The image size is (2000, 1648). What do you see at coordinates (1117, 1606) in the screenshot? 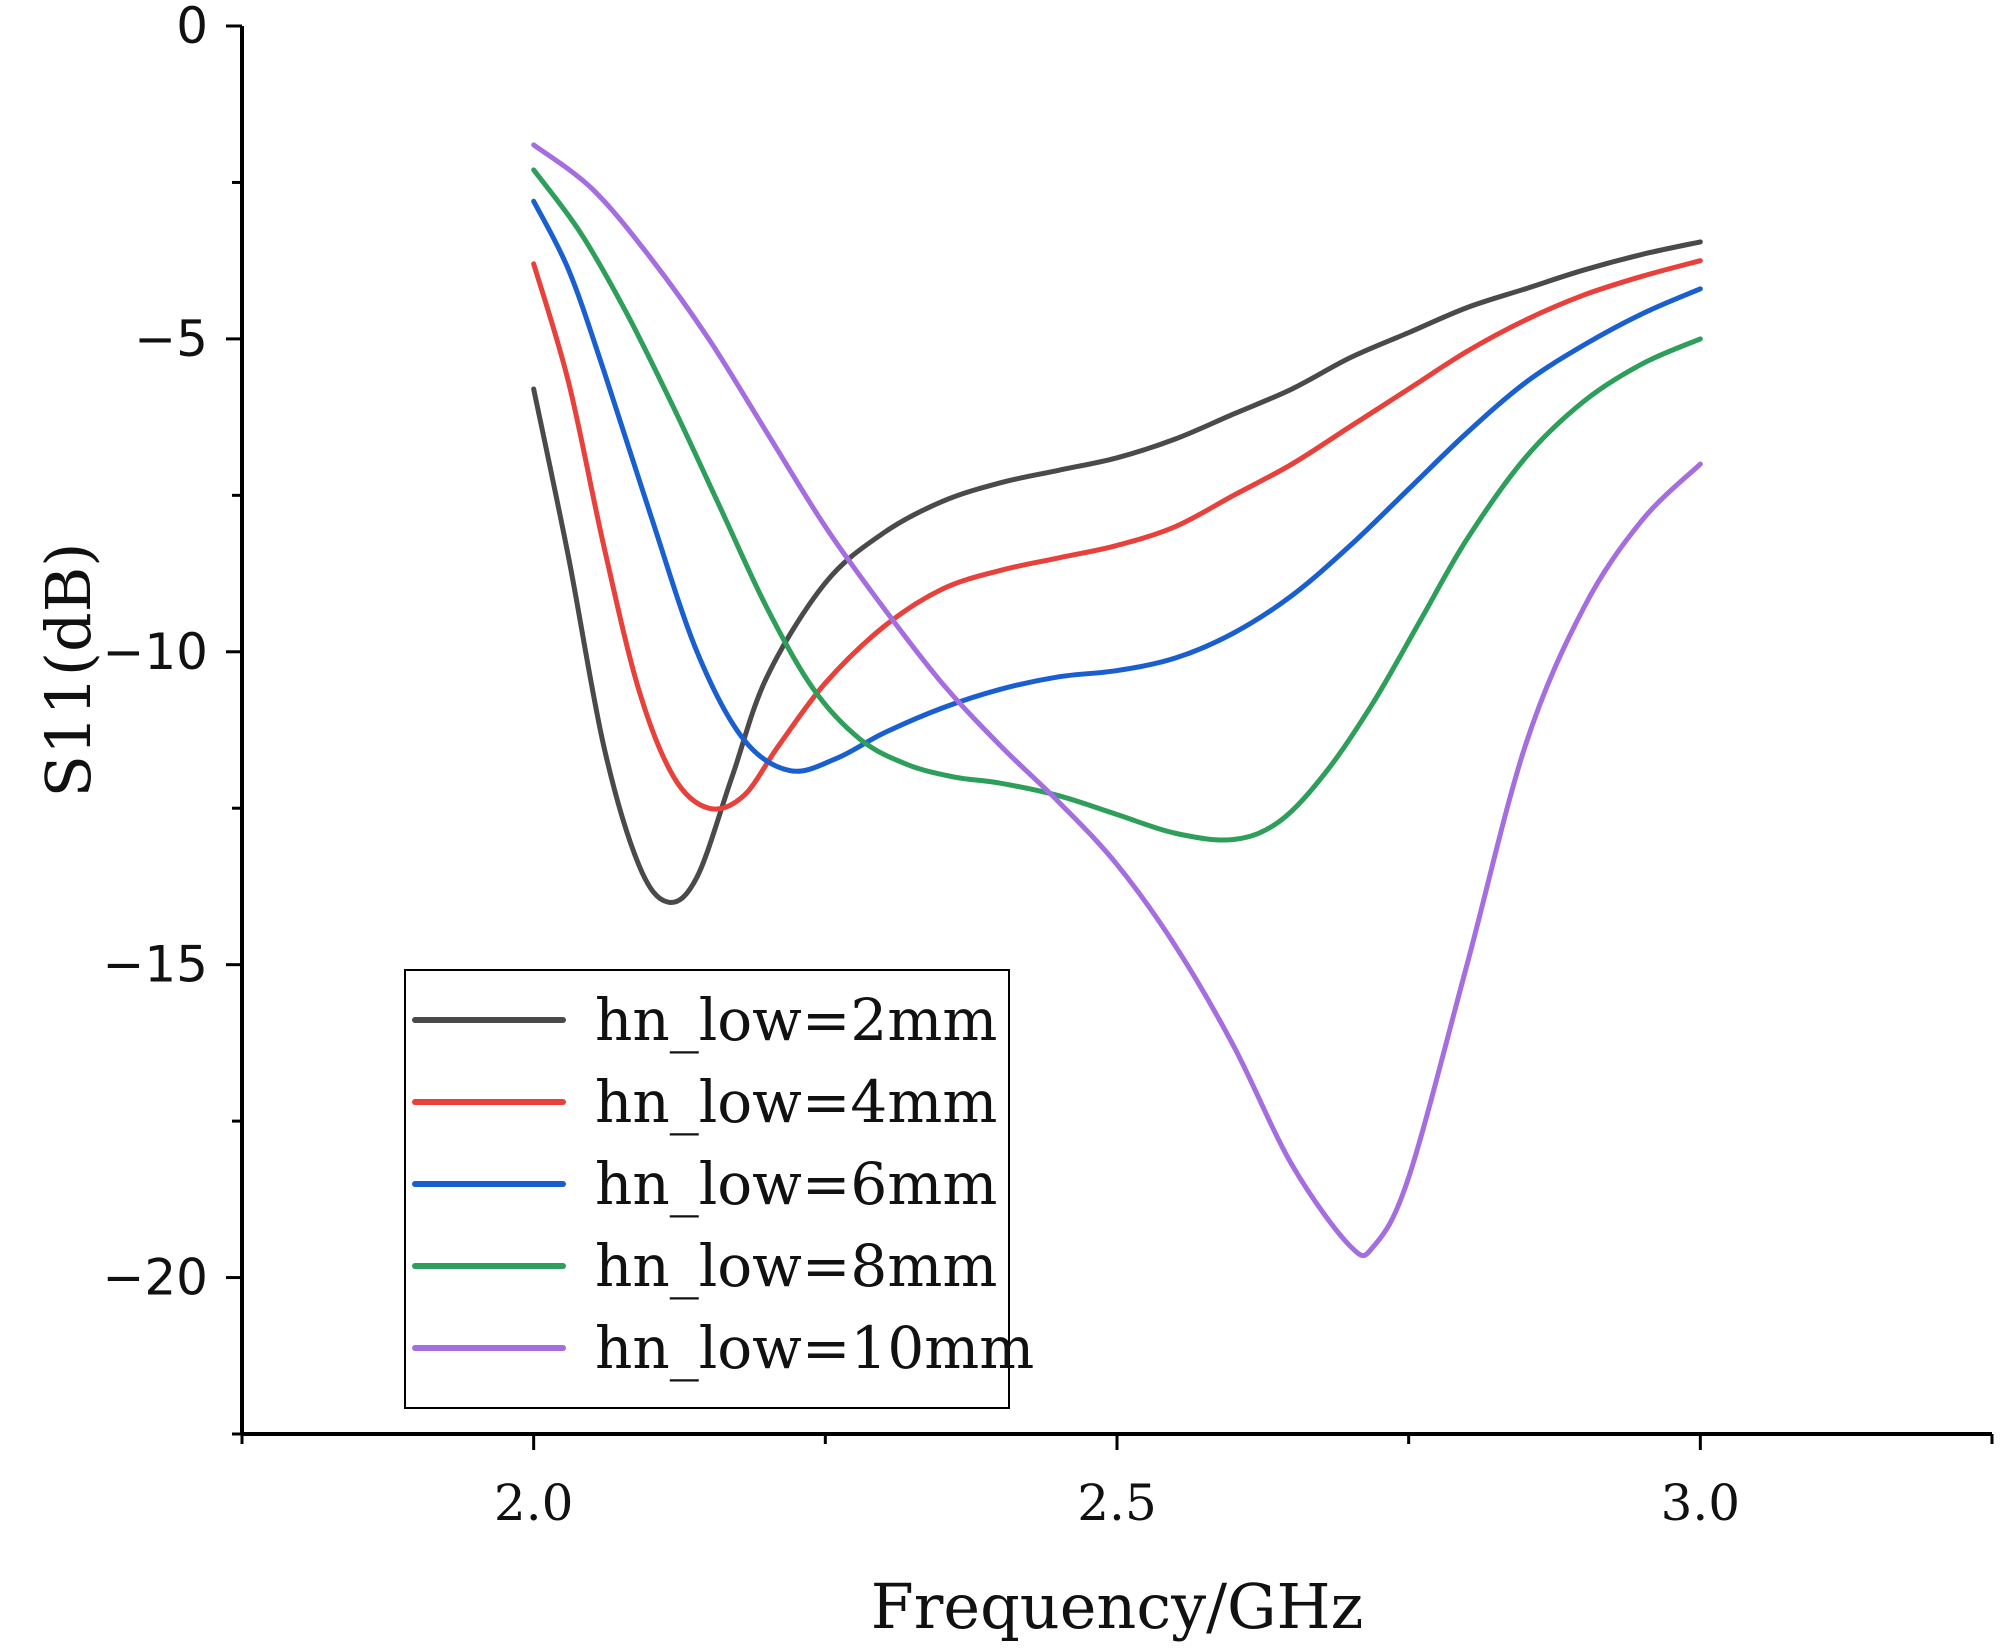
I see `x-axis-title: Frequency/GHz` at bounding box center [1117, 1606].